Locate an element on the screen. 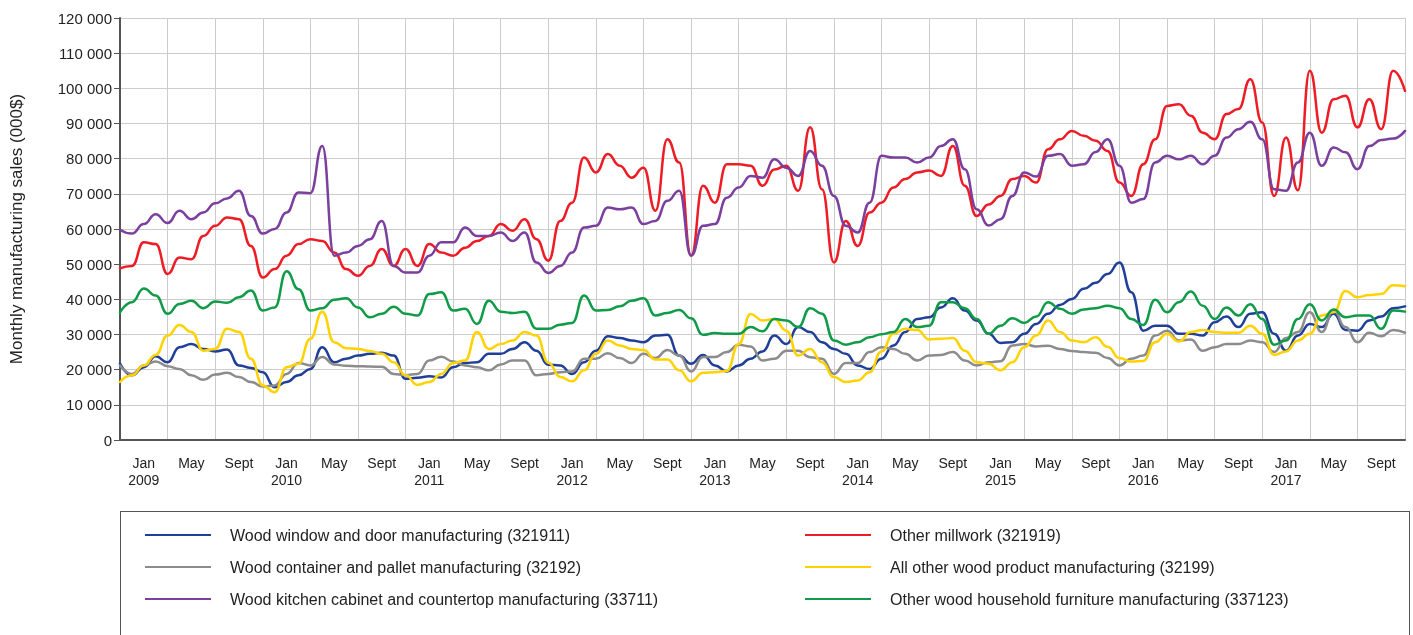  x-tick-label: Jan 2016 is located at coordinates (1143, 471).